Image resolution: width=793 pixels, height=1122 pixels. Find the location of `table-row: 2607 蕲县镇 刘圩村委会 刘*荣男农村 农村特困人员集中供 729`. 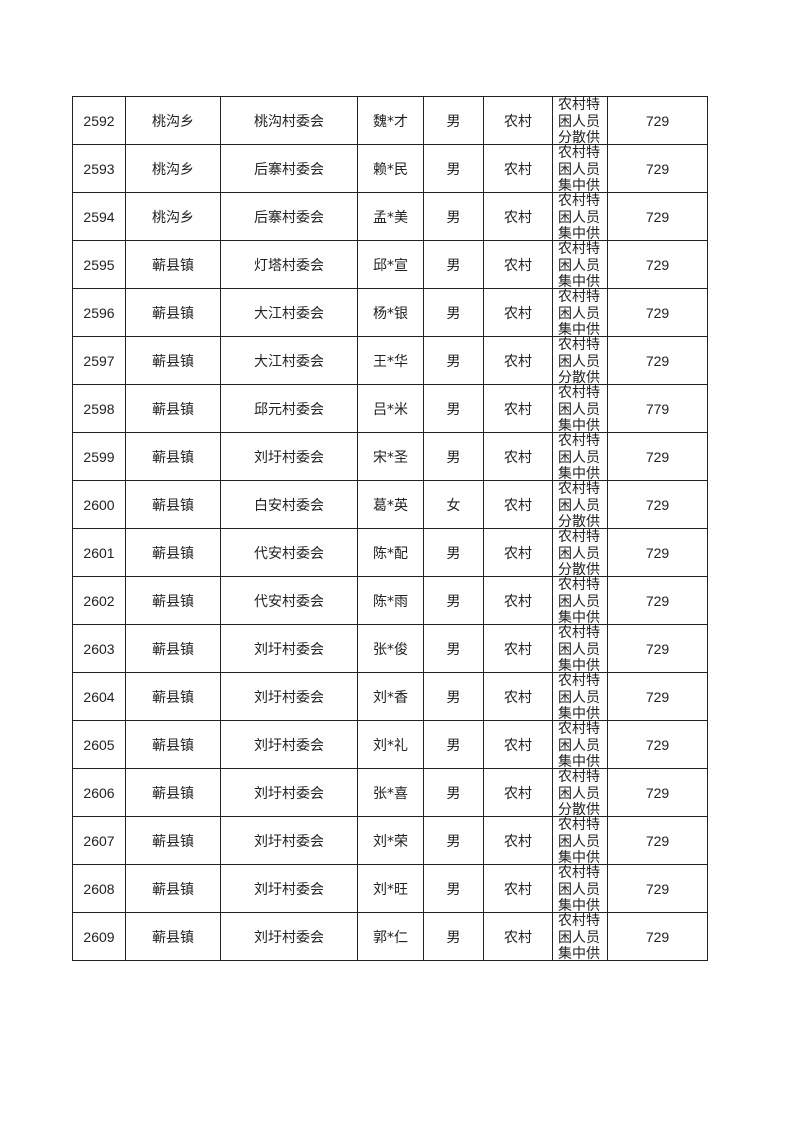

table-row: 2607 蕲县镇 刘圩村委会 刘*荣男农村 农村特困人员集中供 729 is located at coordinates (390, 840).